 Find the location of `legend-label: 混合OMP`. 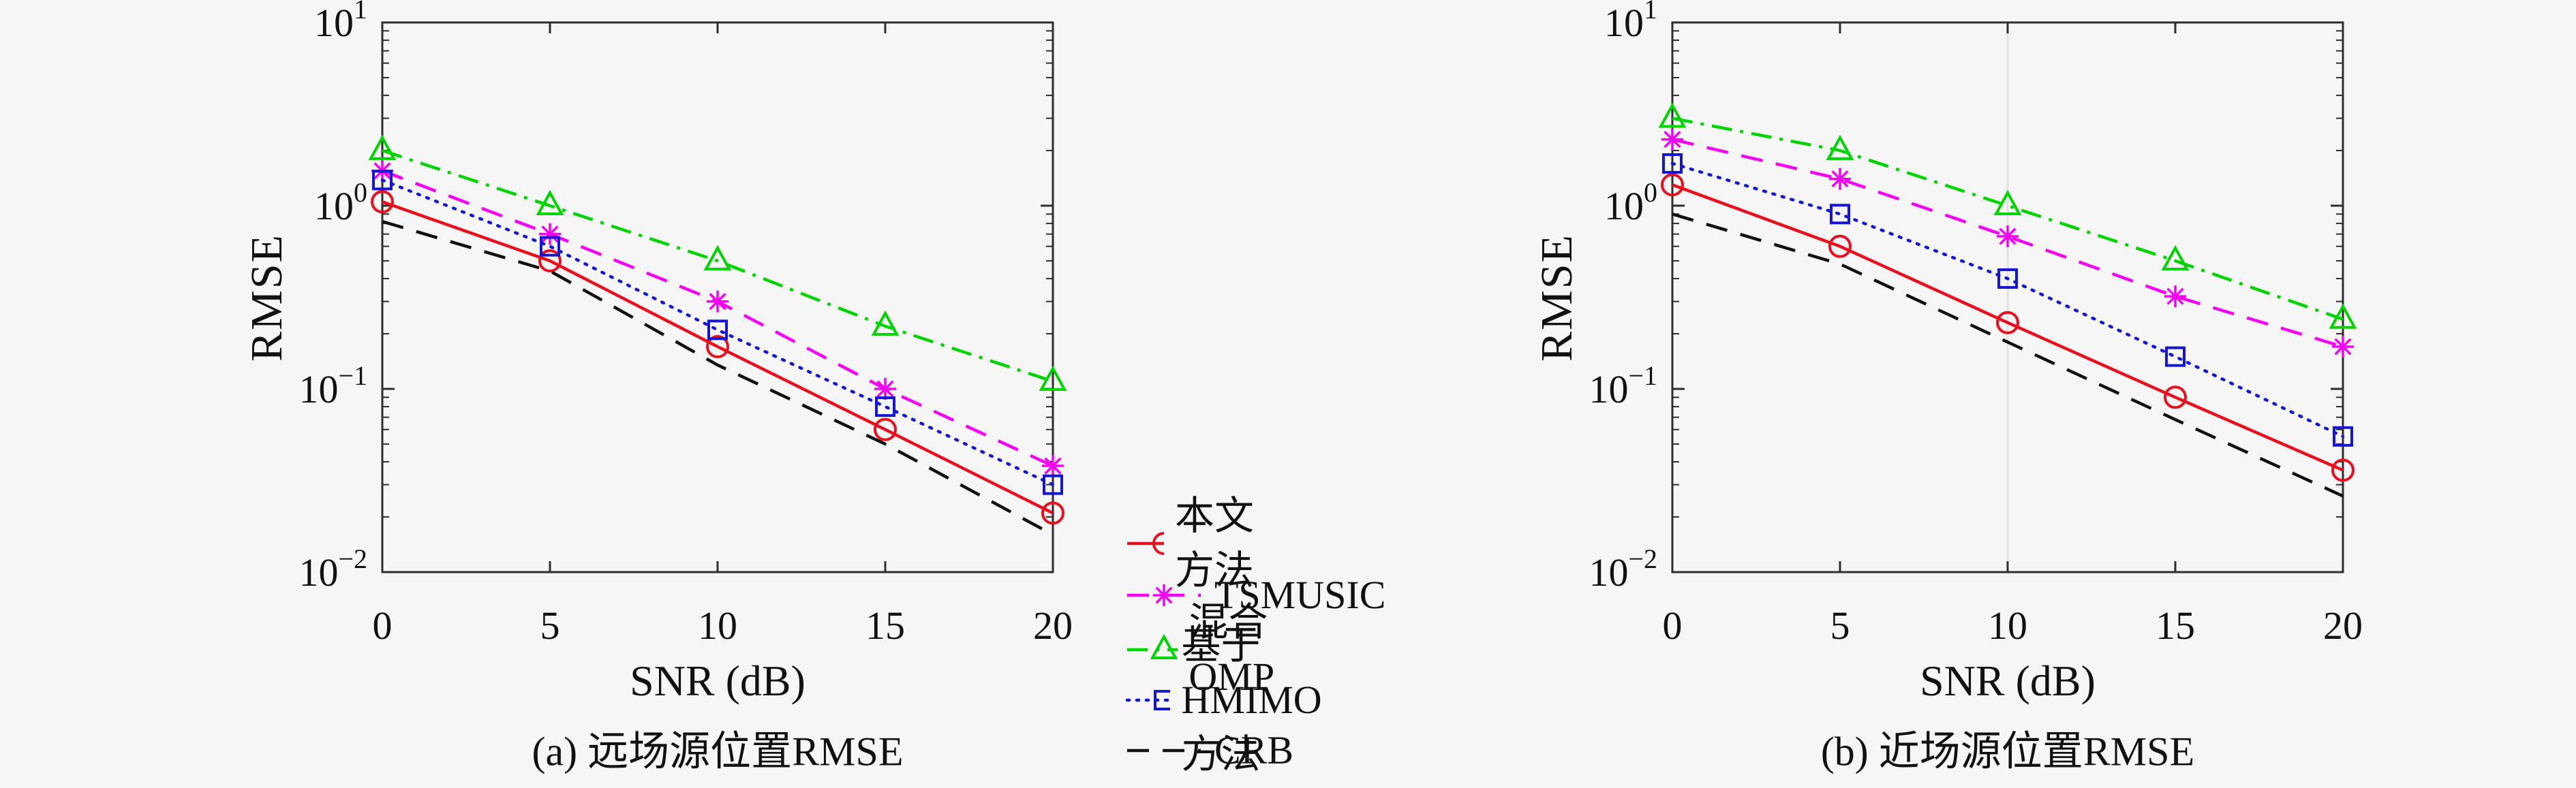

legend-label: 混合OMP is located at coordinates (1232, 649).